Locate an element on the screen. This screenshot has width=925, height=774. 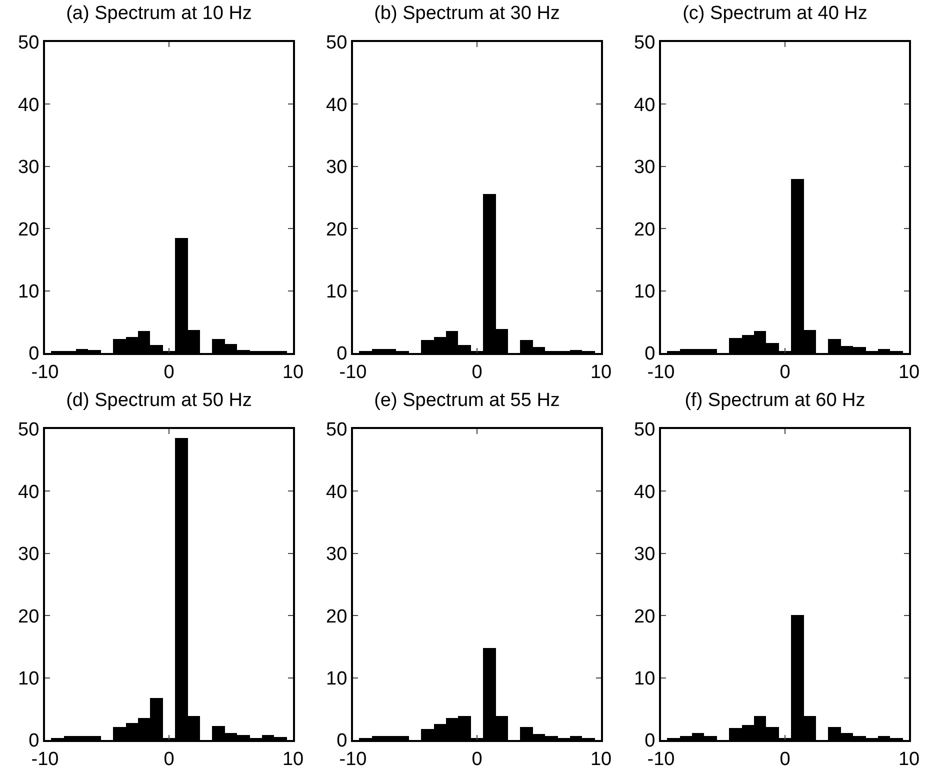
chart-title: (d) Spectrum at 50 Hz is located at coordinates (159, 401).